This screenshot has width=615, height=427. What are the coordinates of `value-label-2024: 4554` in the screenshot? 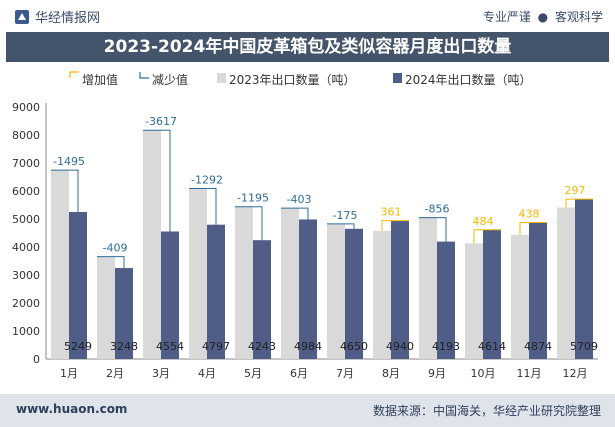 It's located at (170, 346).